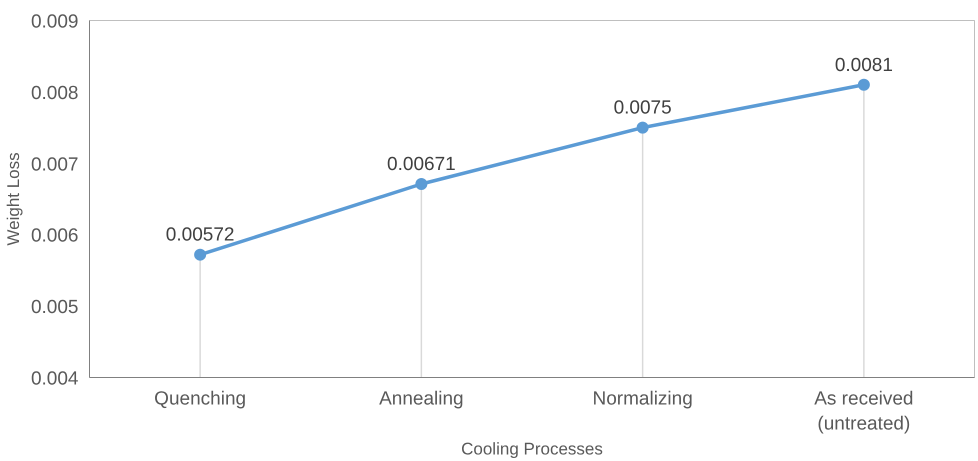 The image size is (978, 461). Describe the element at coordinates (864, 411) in the screenshot. I see `x-tick-label: As received (untreated)` at that location.